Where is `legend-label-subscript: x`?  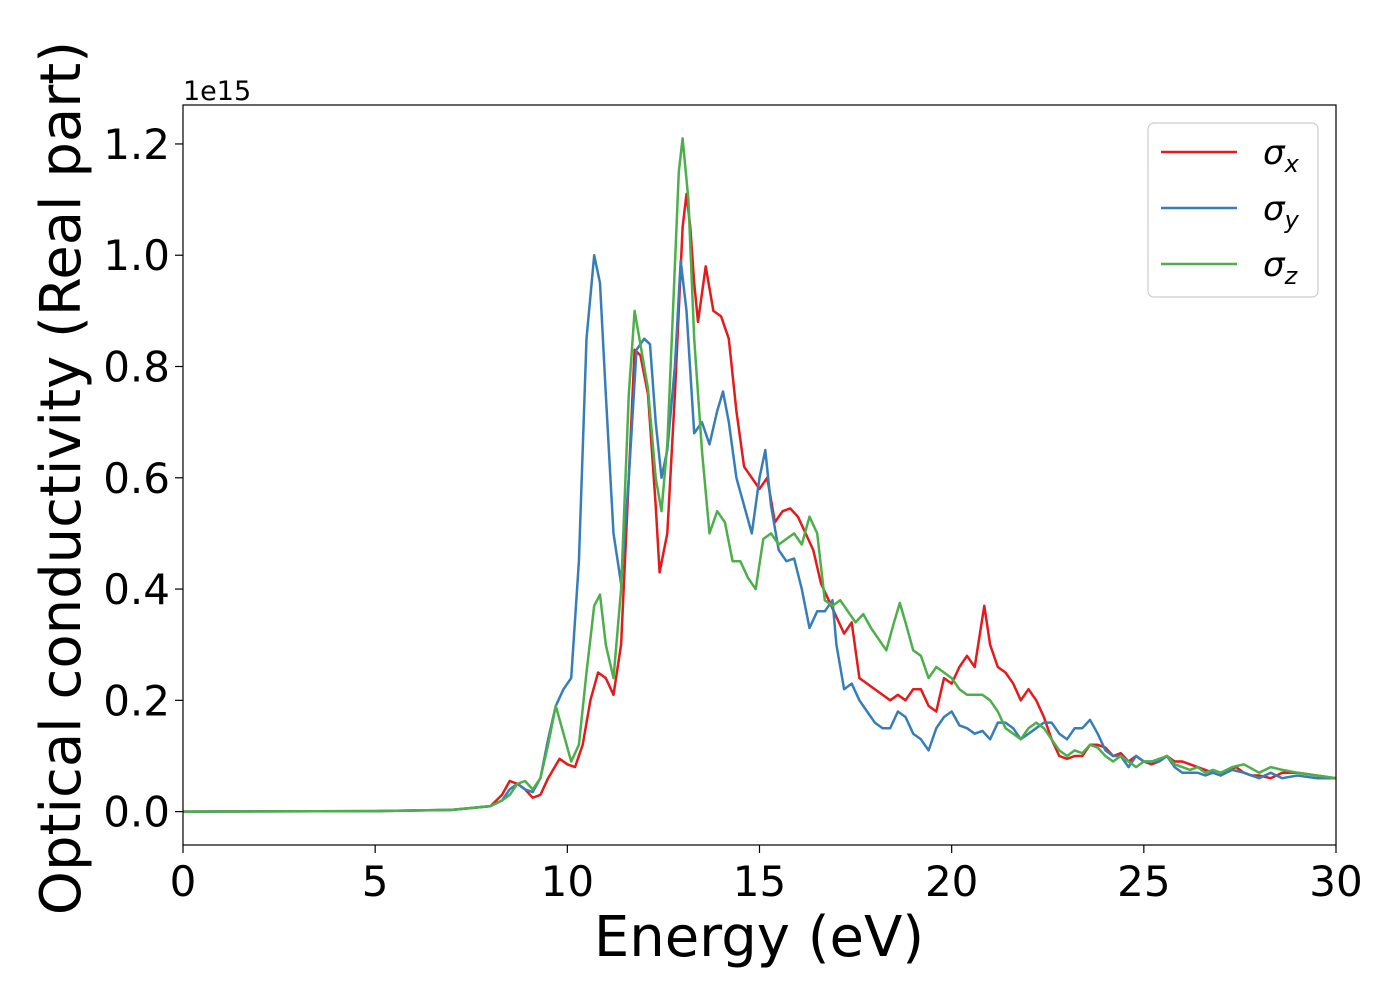
legend-label-subscript: x is located at coordinates (1292, 164).